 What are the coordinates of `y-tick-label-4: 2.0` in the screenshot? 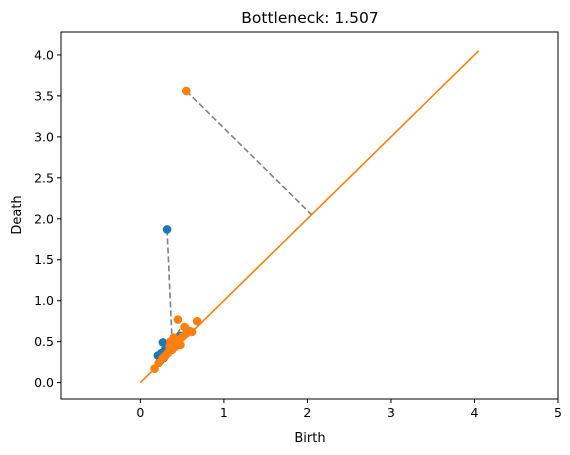 It's located at (44, 218).